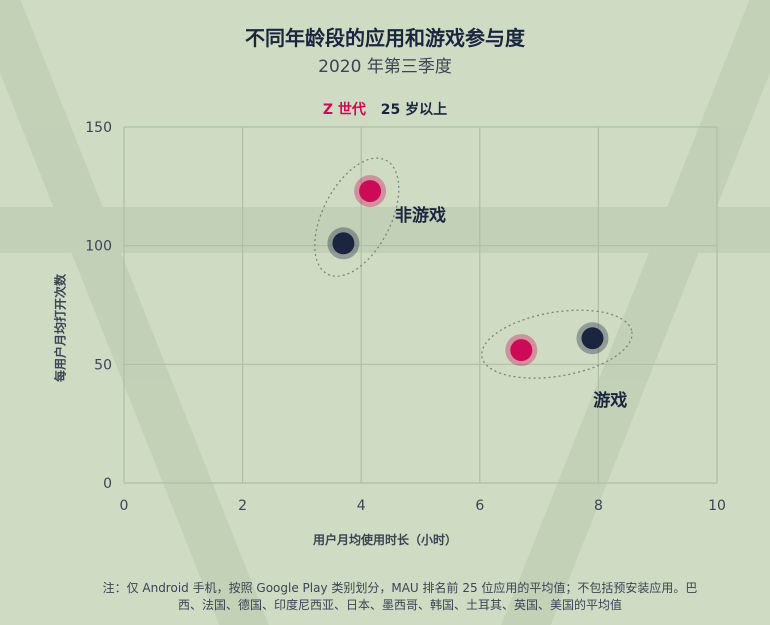 Image resolution: width=770 pixels, height=625 pixels. I want to click on annotation-label: 游戏, so click(610, 400).